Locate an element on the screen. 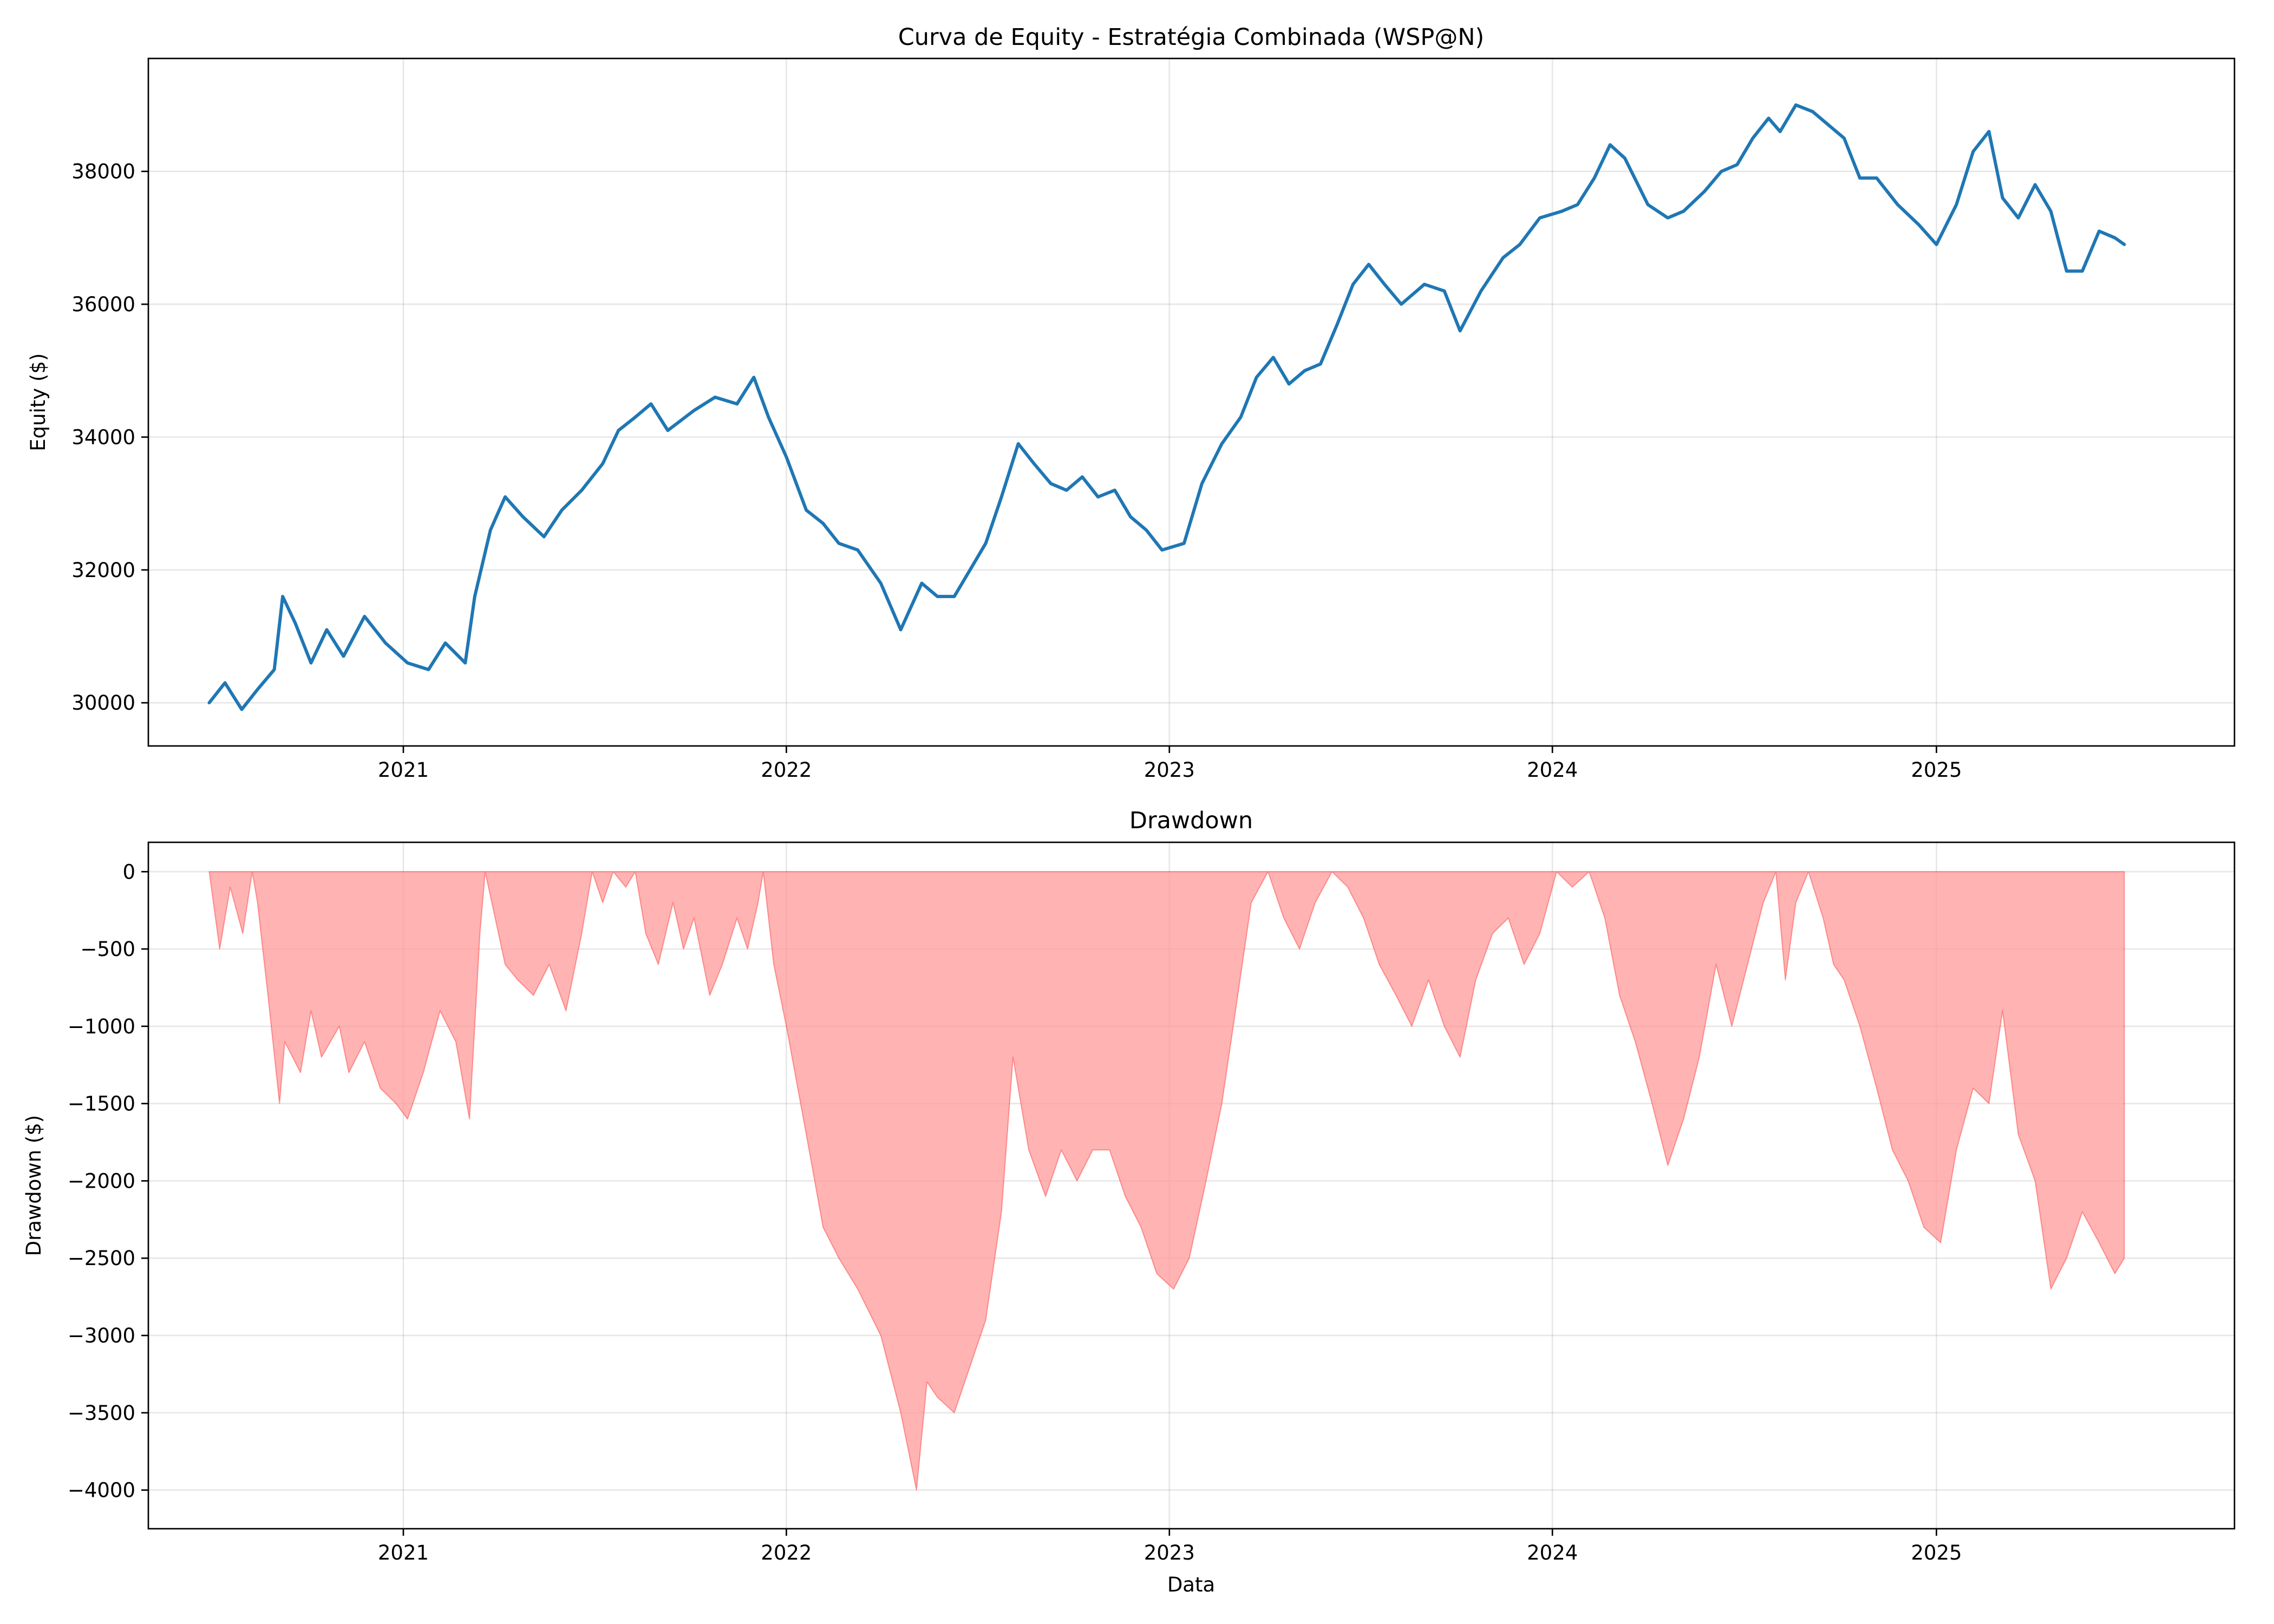  equity-y-axis-label: Equity ($) is located at coordinates (39, 402).